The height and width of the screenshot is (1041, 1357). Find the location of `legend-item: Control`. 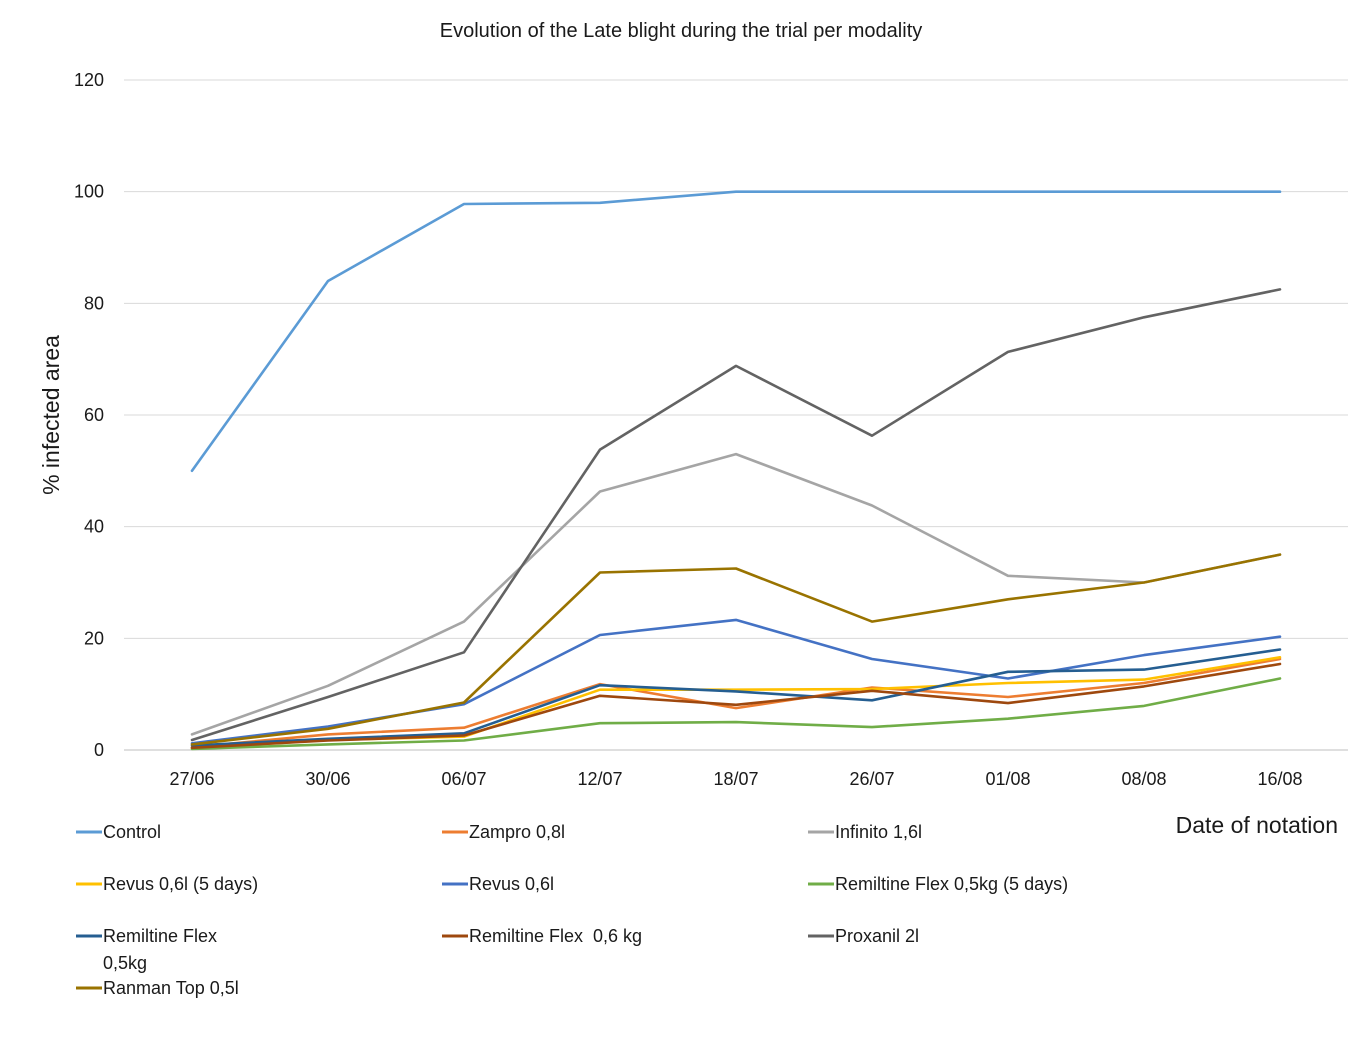

legend-item: Control is located at coordinates (118, 832).